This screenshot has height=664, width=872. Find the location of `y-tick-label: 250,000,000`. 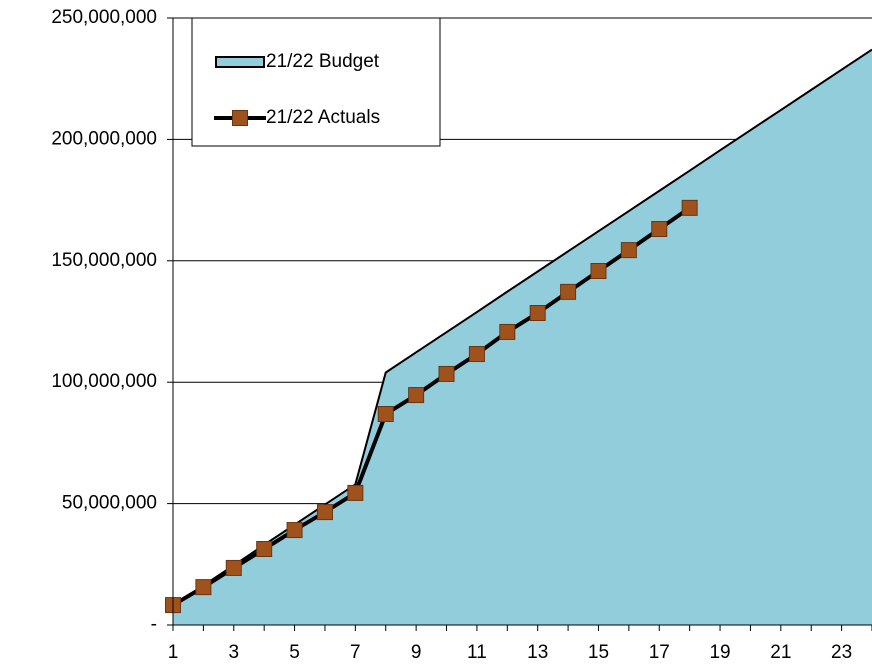

y-tick-label: 250,000,000 is located at coordinates (104, 17).